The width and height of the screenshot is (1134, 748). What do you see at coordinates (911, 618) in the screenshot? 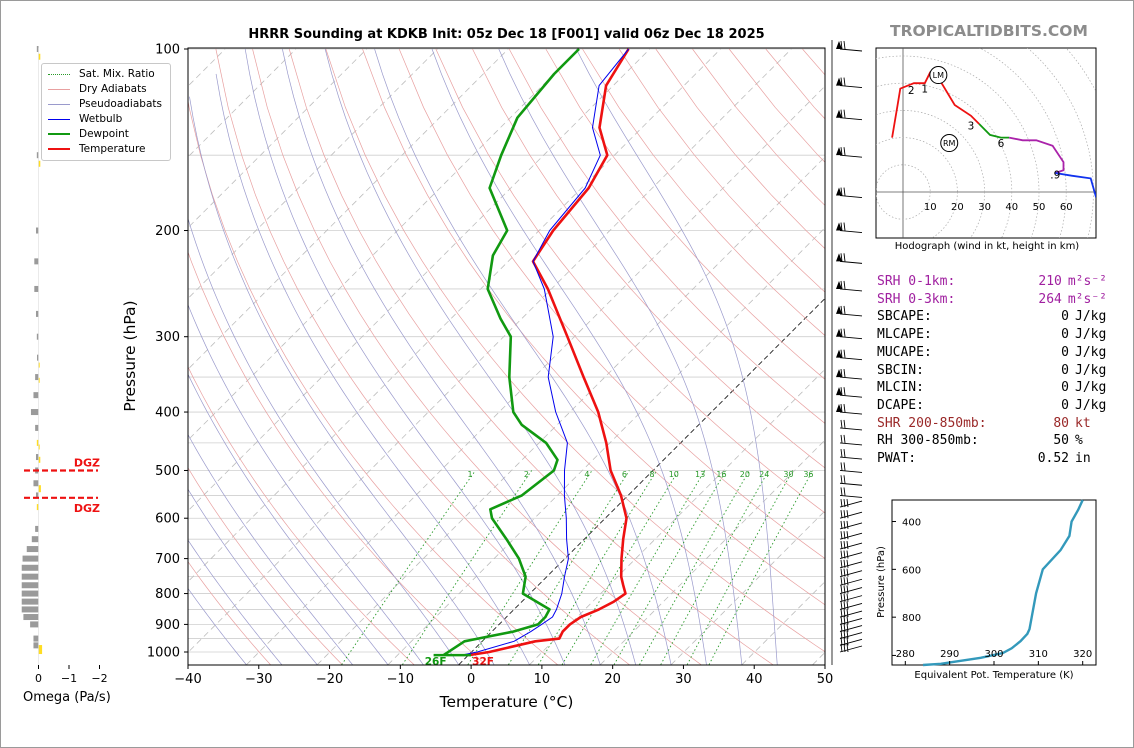
I see `theta-e-tick-label: 800` at bounding box center [911, 618].